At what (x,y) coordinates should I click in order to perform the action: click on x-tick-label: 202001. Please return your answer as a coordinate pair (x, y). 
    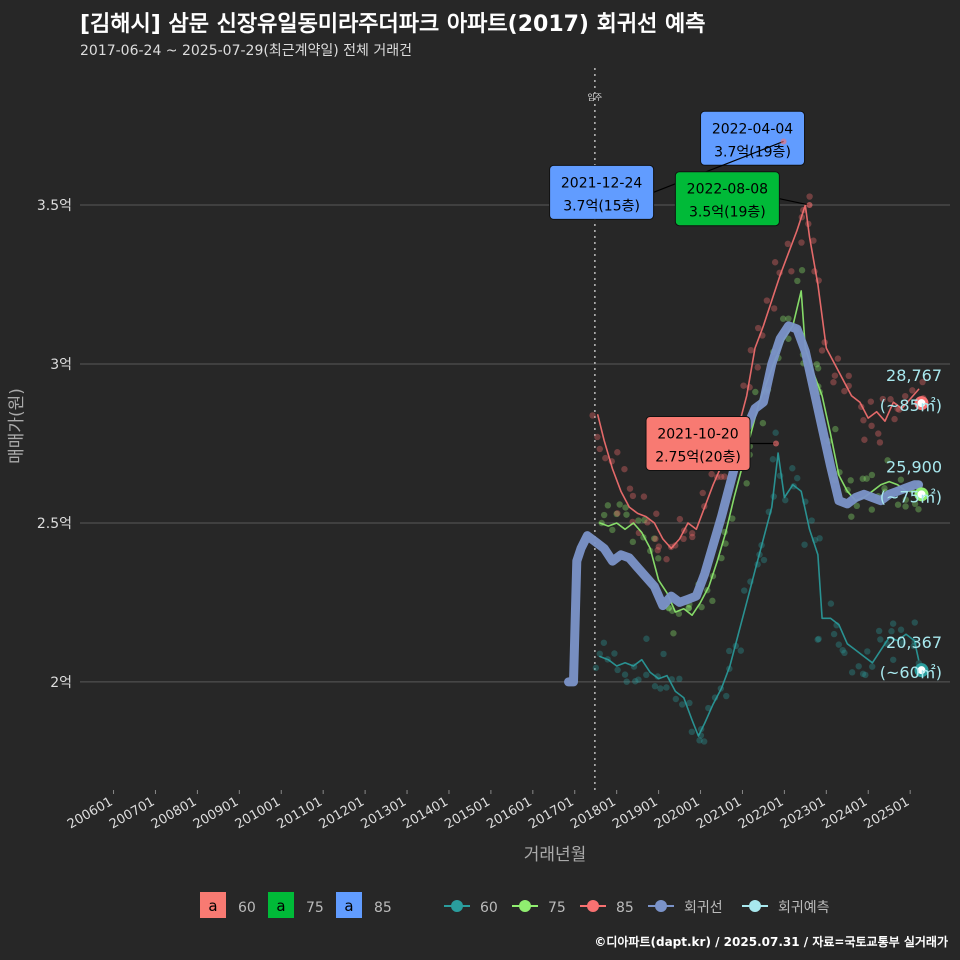
    Looking at the image, I should click on (677, 813).